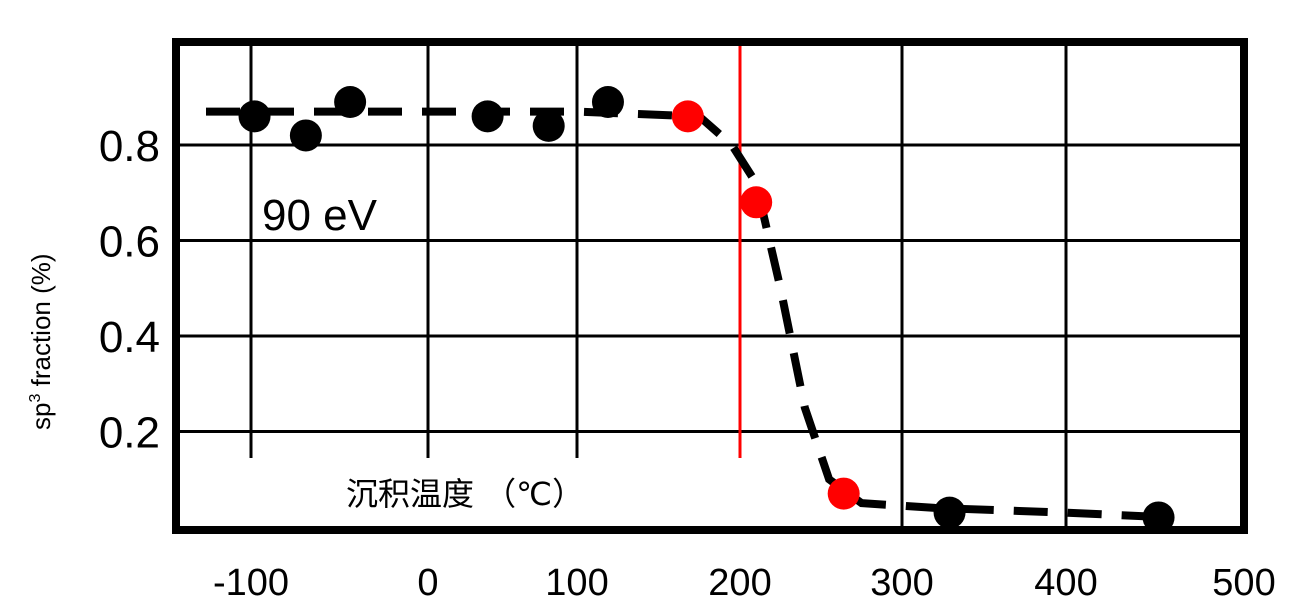 The image size is (1300, 606). What do you see at coordinates (251, 583) in the screenshot?
I see `x-tick-label: -100` at bounding box center [251, 583].